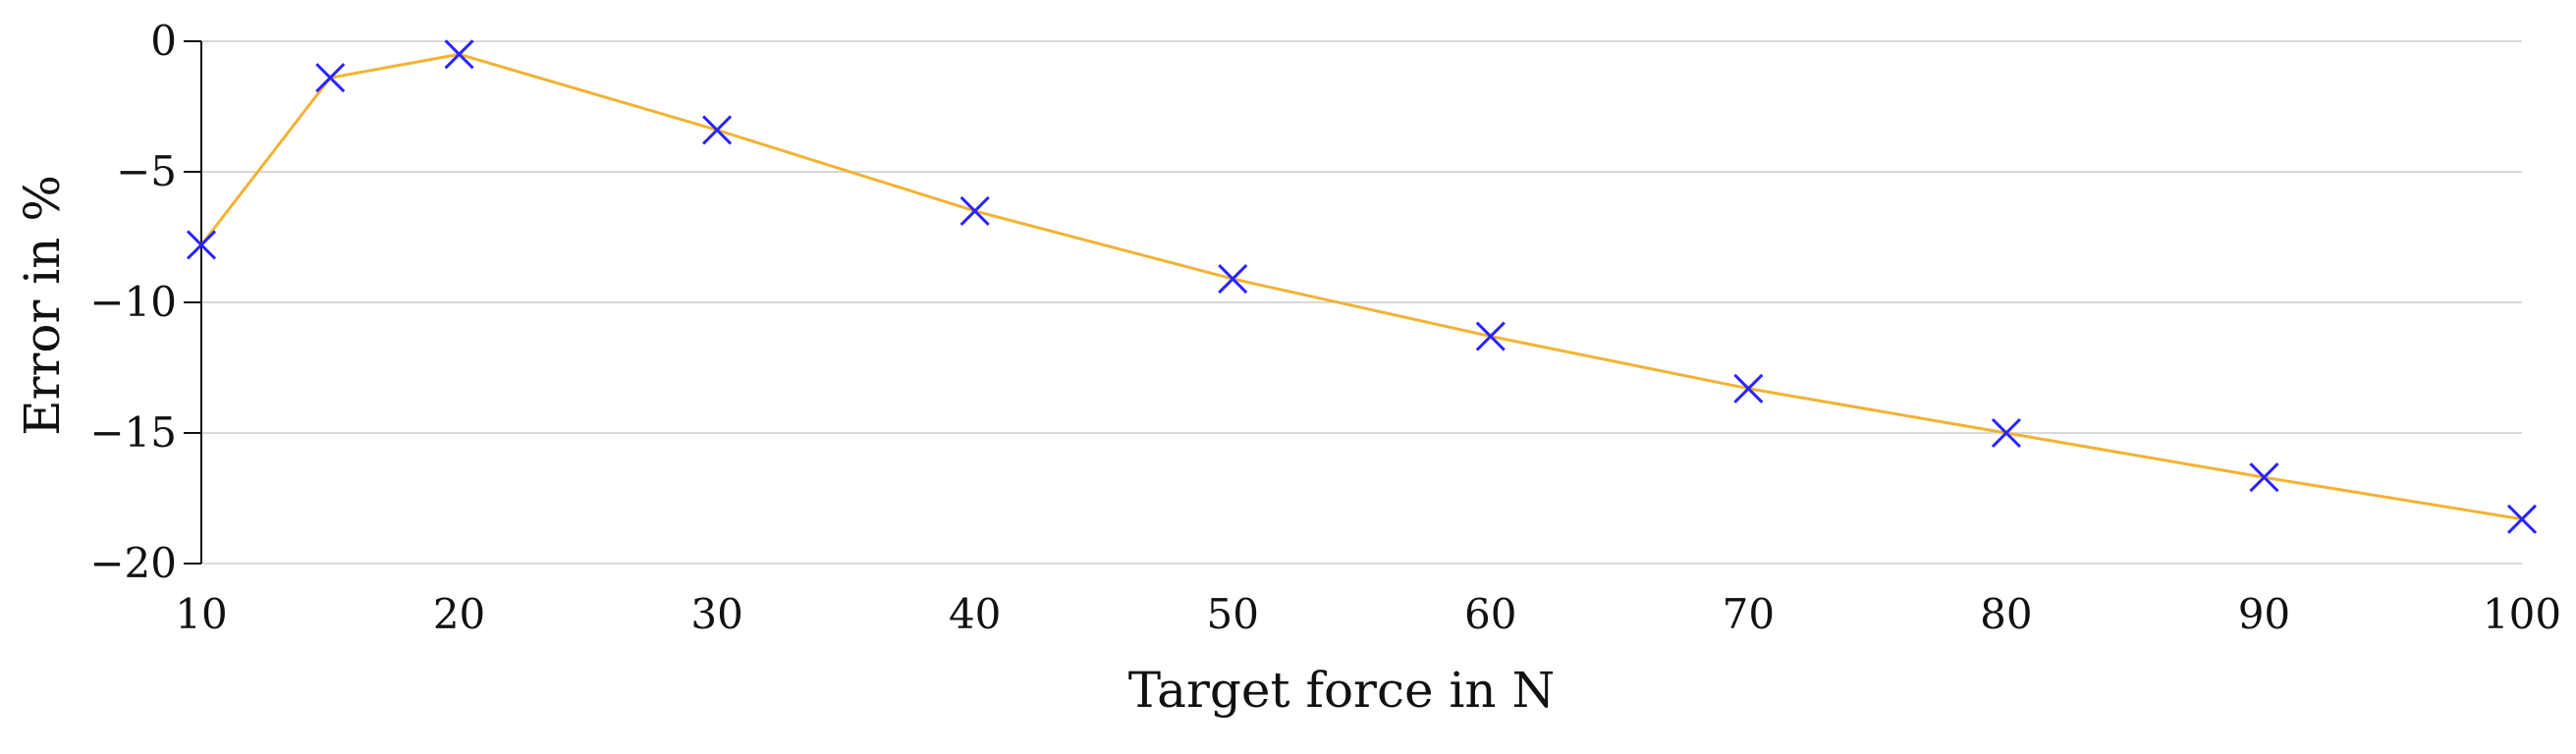 This screenshot has width=2576, height=754. What do you see at coordinates (1490, 614) in the screenshot?
I see `x-tick-label-5: 60` at bounding box center [1490, 614].